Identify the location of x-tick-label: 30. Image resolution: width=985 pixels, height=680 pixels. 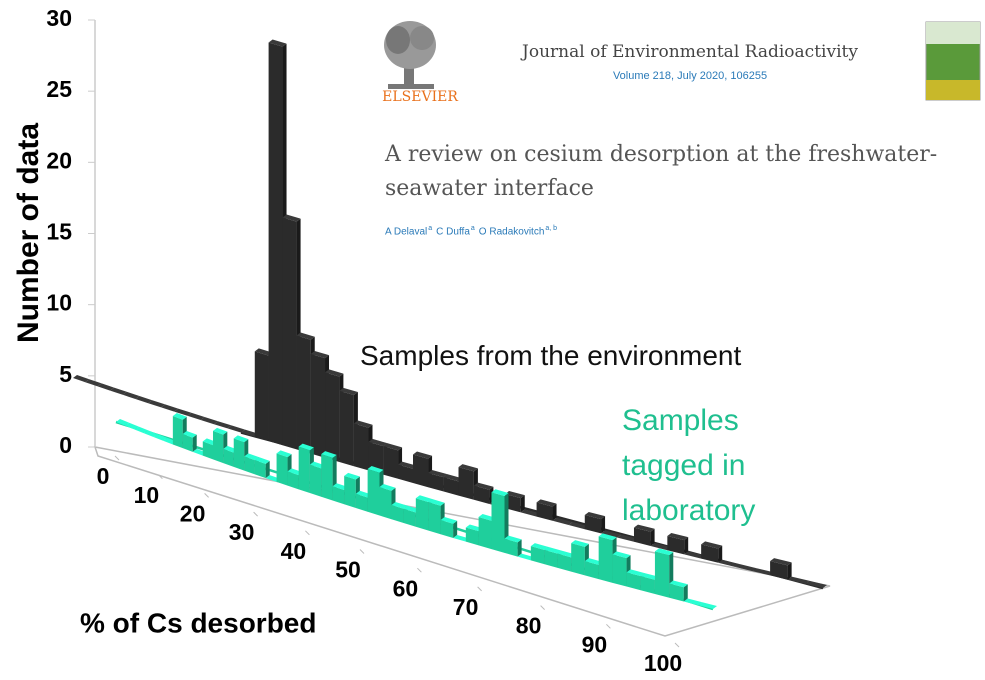
(242, 532).